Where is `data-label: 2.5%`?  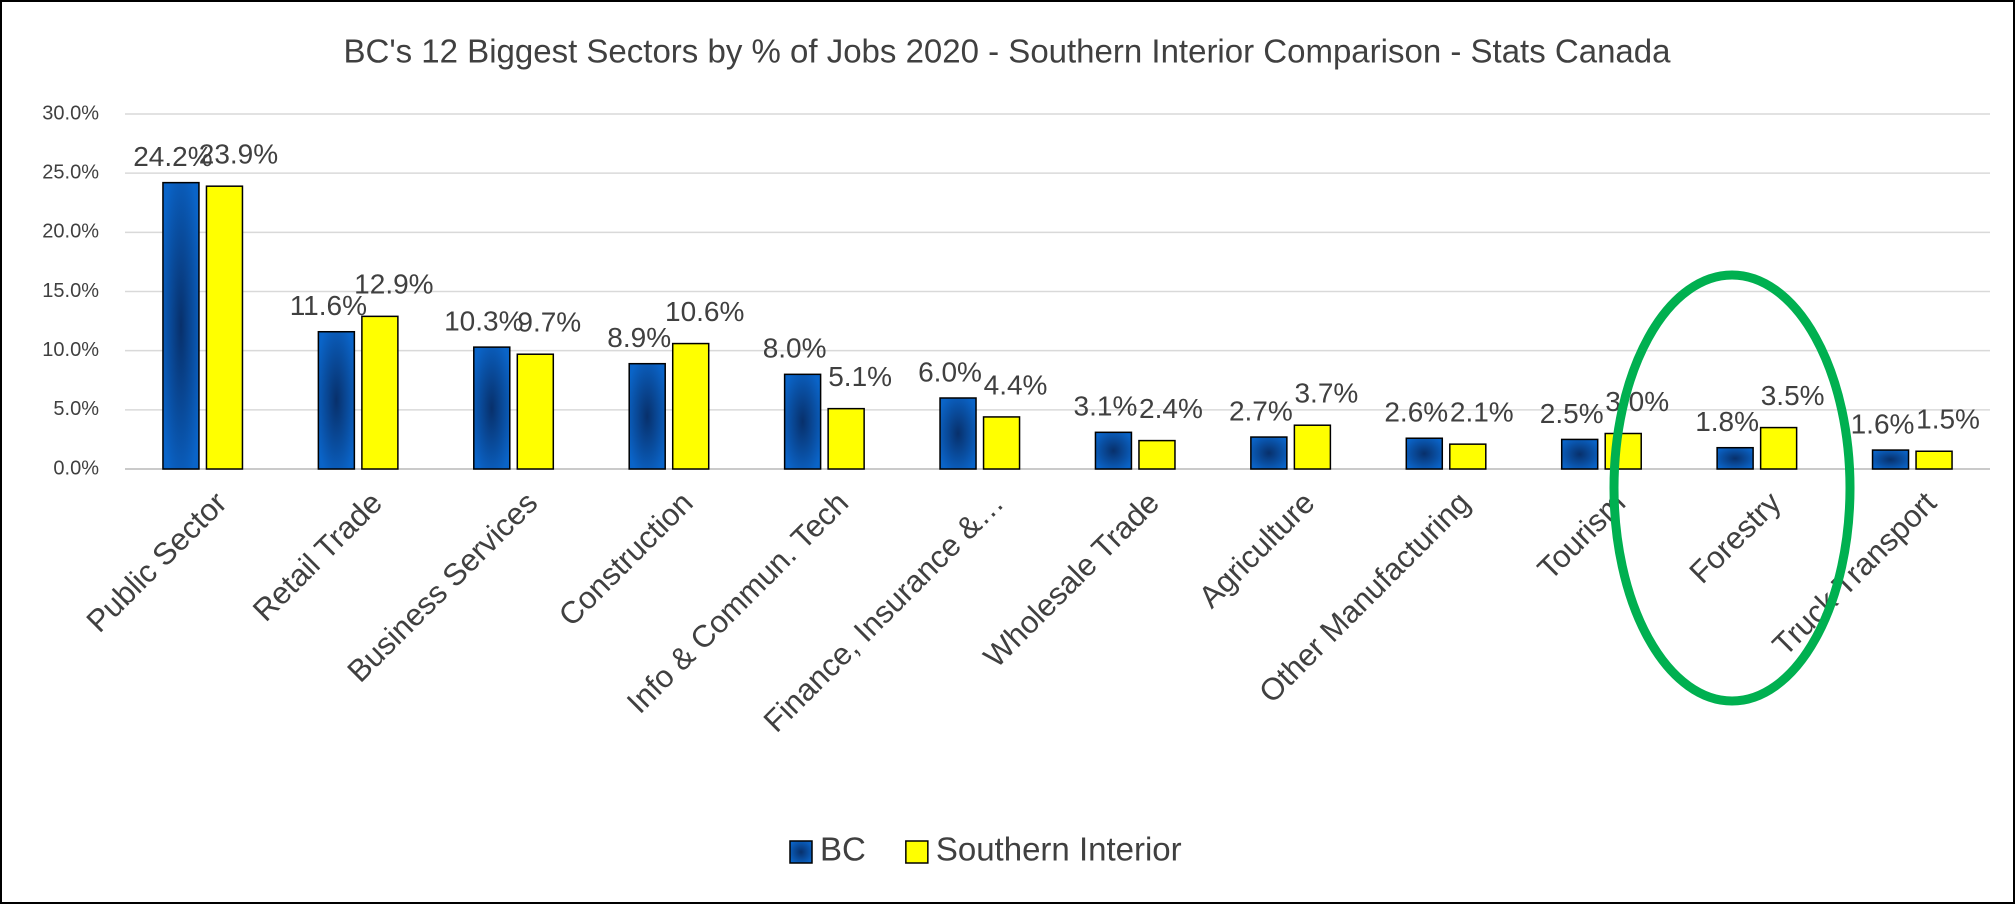
data-label: 2.5% is located at coordinates (1572, 413).